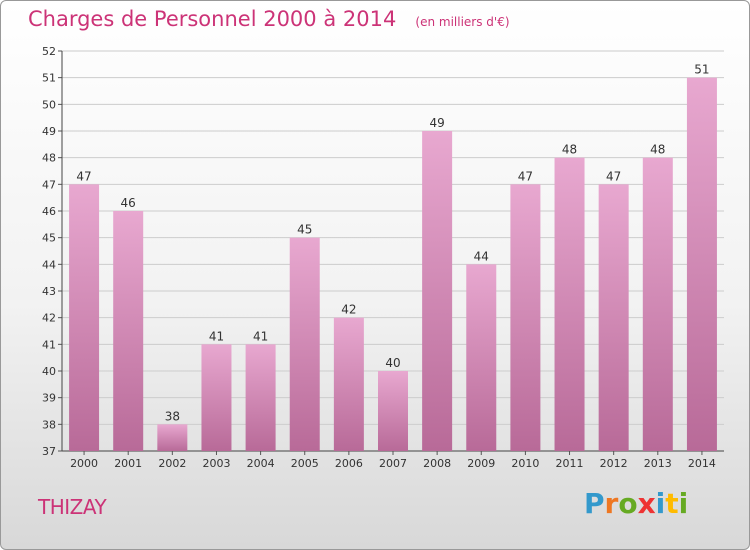  I want to click on data-label: 45, so click(304, 230).